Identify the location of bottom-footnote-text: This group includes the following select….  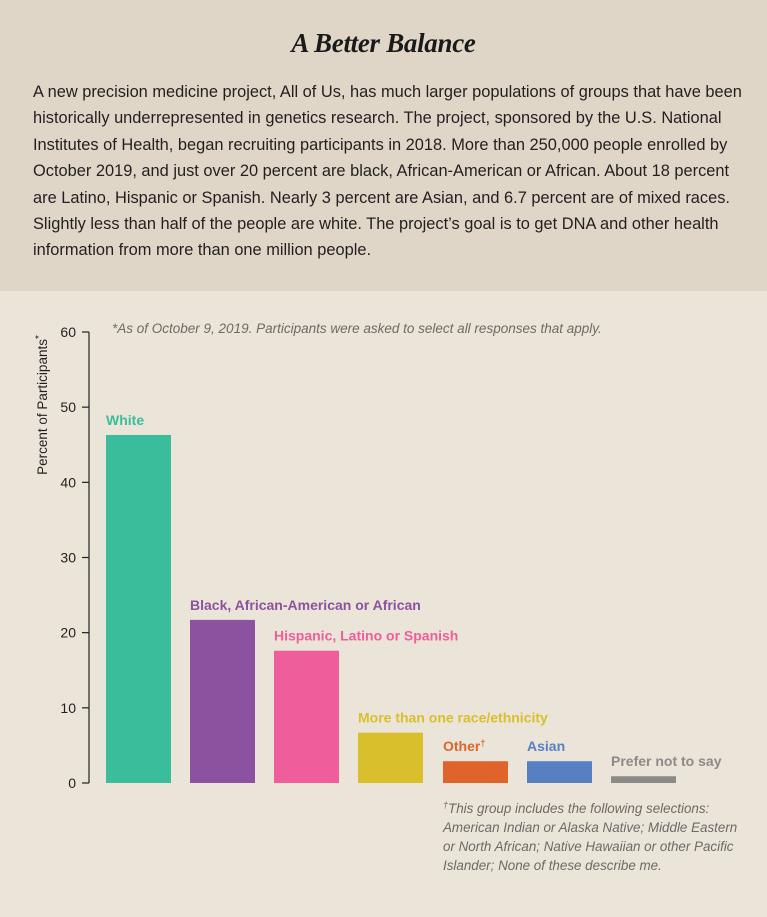
(590, 837).